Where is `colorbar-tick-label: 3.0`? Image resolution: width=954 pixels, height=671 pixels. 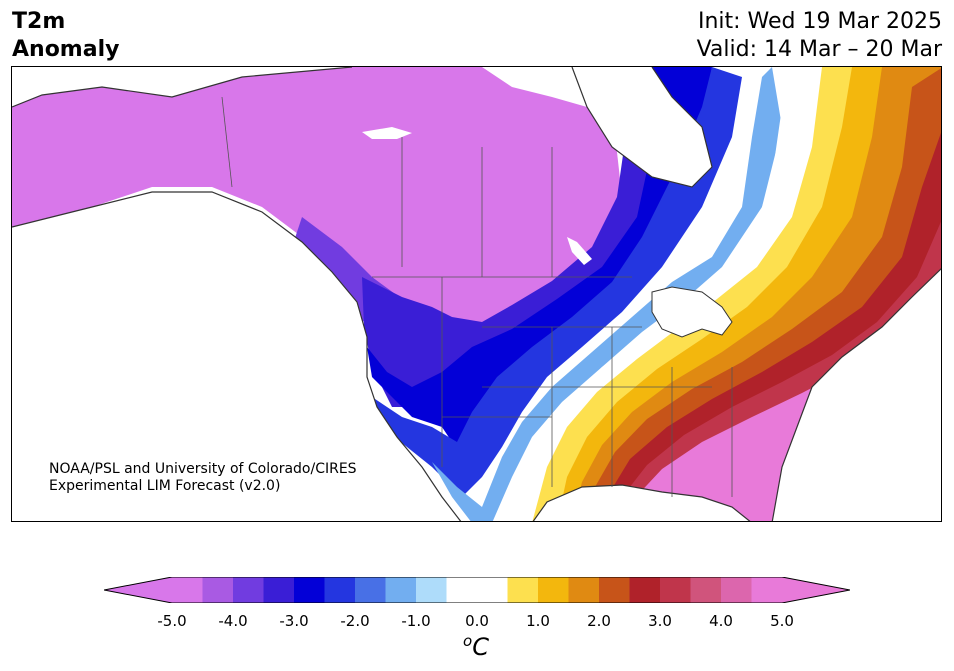 colorbar-tick-label: 3.0 is located at coordinates (660, 621).